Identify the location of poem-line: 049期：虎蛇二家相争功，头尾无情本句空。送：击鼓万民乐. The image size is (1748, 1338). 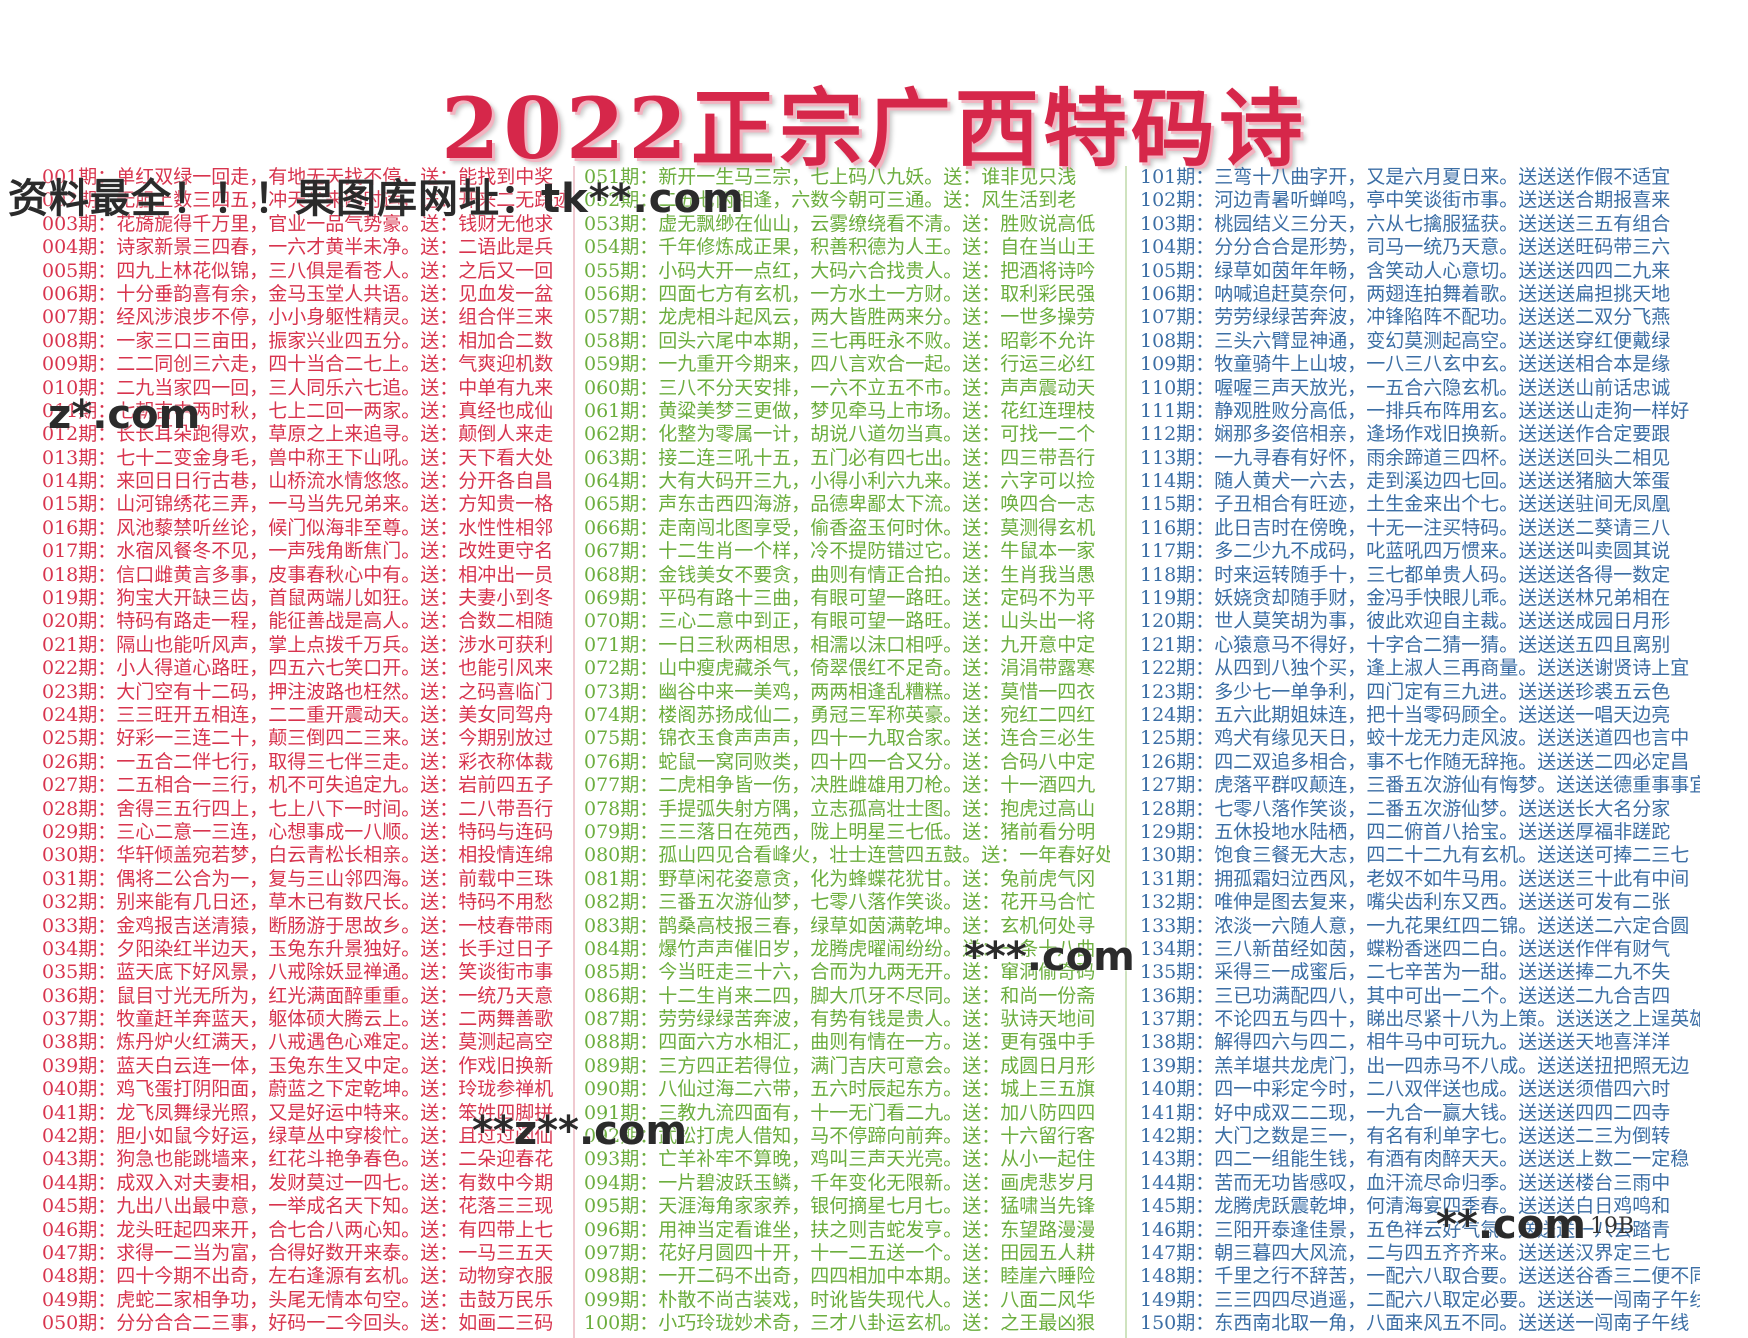
(298, 1299).